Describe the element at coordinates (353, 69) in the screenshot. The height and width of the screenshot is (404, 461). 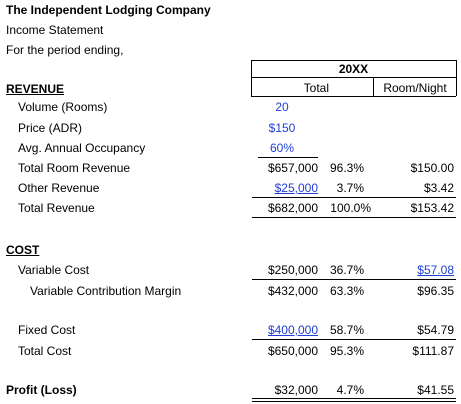
I see `period-header: 20XX` at that location.